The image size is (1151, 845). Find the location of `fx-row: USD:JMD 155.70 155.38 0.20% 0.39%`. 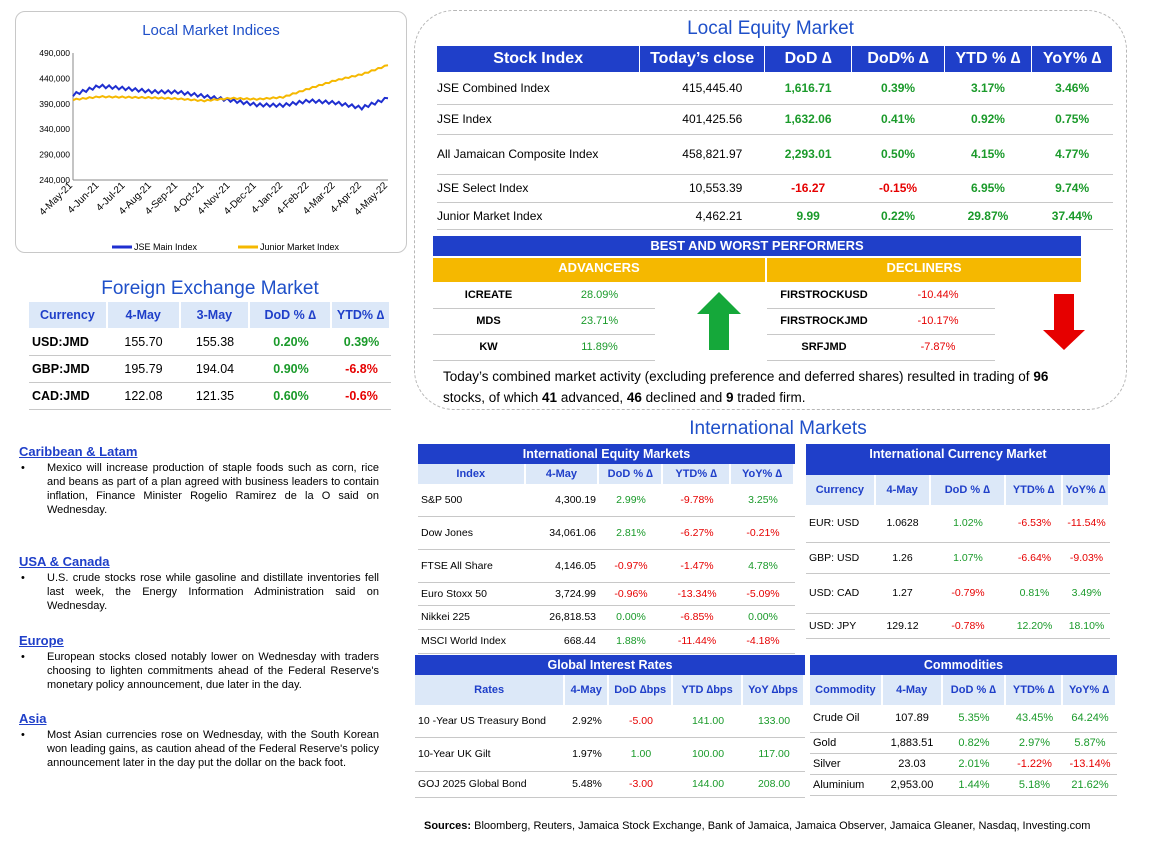

fx-row: USD:JMD 155.70 155.38 0.20% 0.39% is located at coordinates (210, 343).